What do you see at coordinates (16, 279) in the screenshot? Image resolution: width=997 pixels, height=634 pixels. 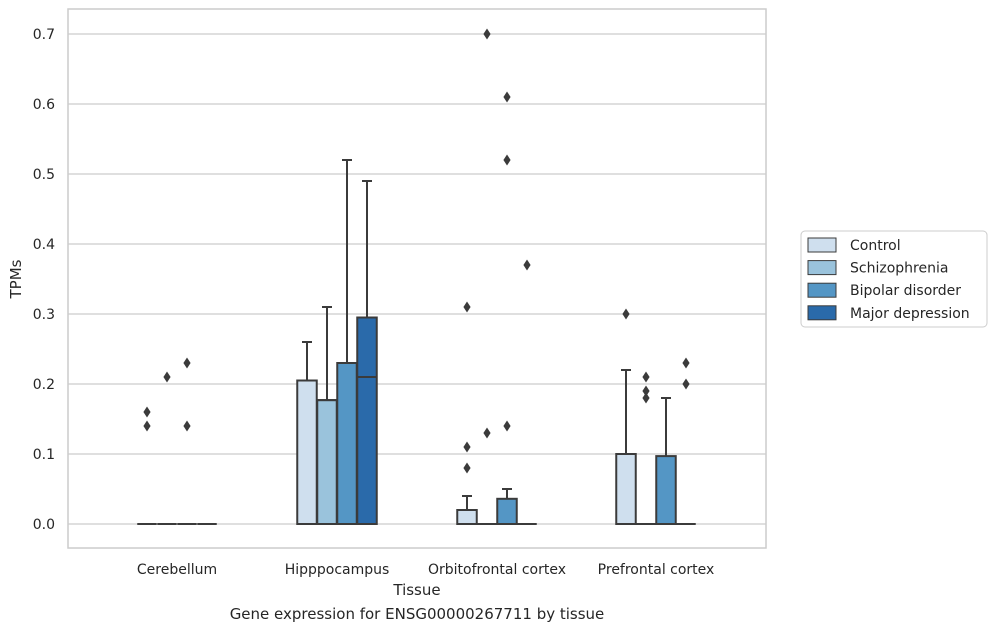 I see `y-axis-label: TPMs` at bounding box center [16, 279].